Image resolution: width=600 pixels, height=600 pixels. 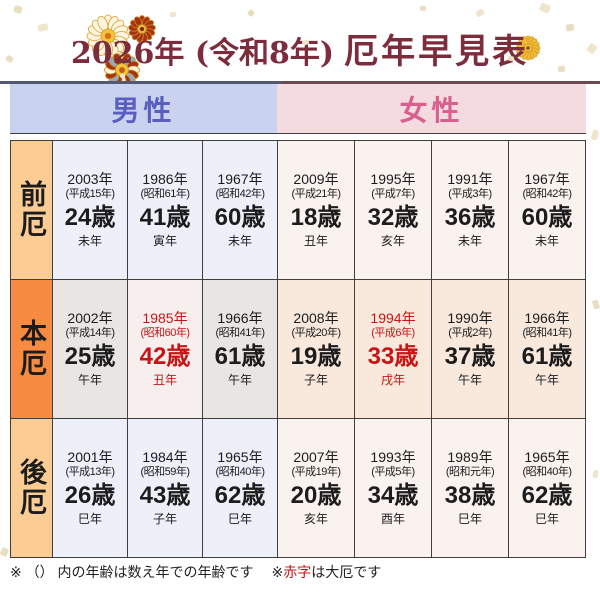 I want to click on row-label-atoyaku: 後厄, so click(x=32, y=488).